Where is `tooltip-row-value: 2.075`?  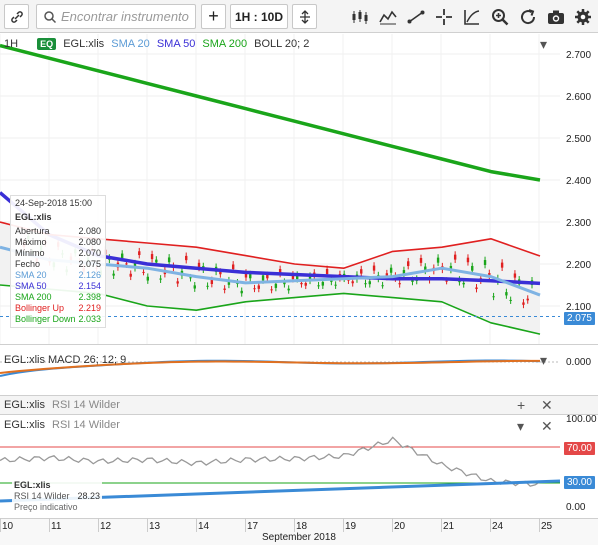 tooltip-row-value: 2.075 is located at coordinates (89, 264).